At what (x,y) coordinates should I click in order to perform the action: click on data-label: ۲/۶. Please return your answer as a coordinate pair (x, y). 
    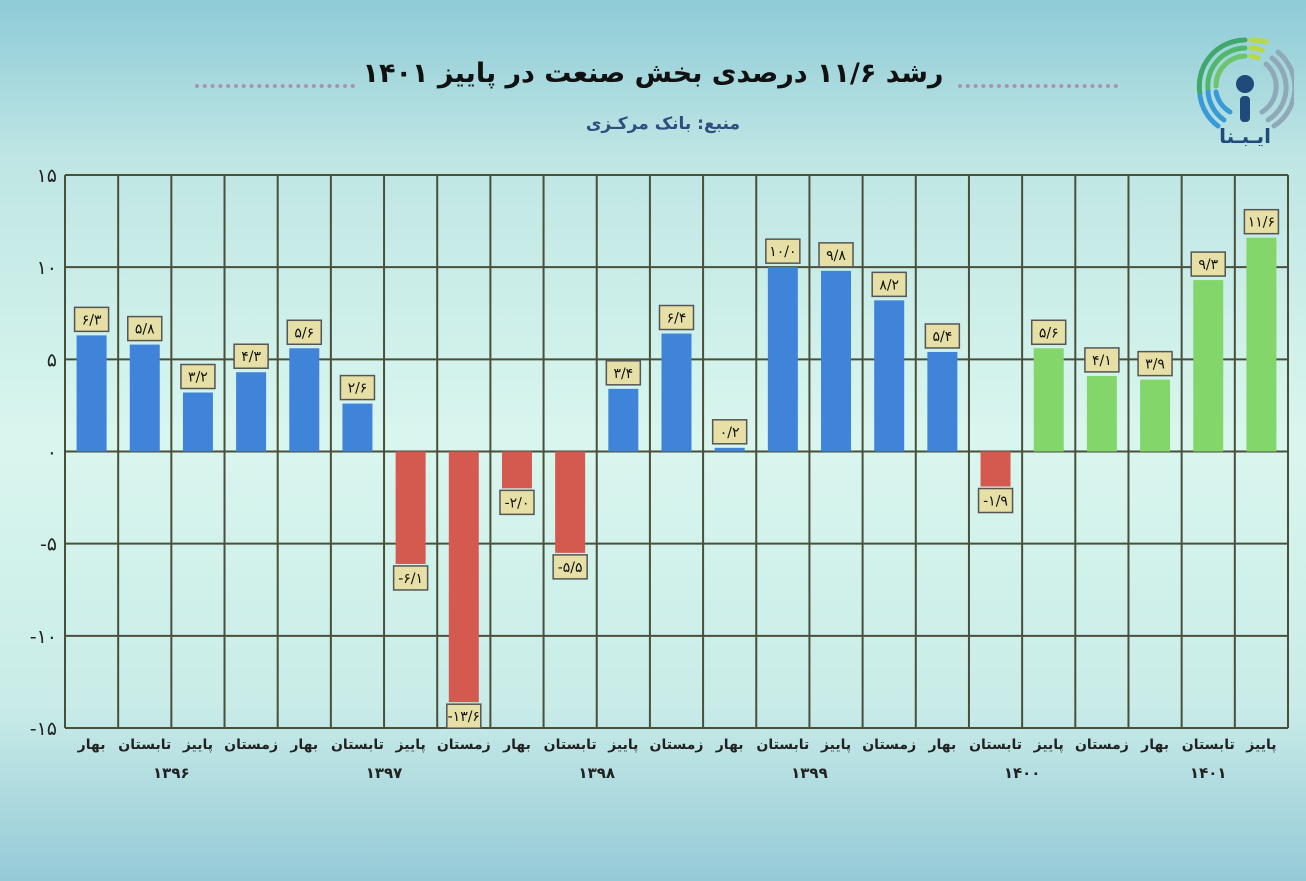
    Looking at the image, I should click on (358, 389).